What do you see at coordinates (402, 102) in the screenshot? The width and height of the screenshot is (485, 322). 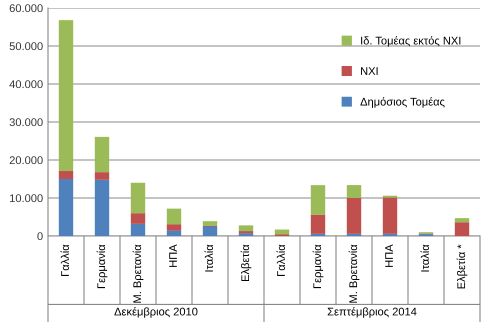 I see `legend-label: Δημόσιος Τομέας` at bounding box center [402, 102].